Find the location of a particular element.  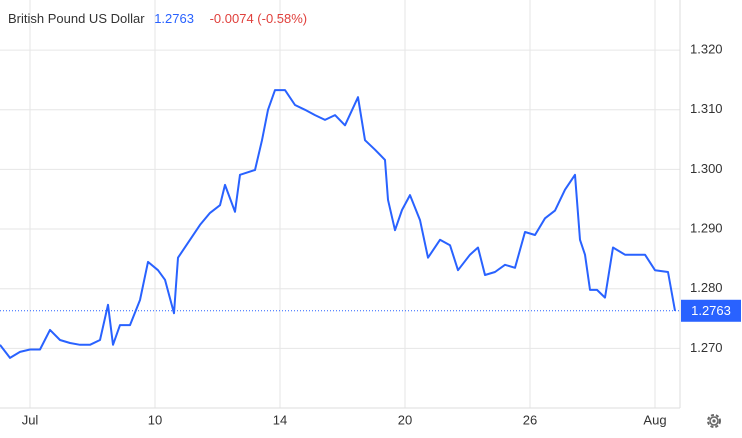

gear-teeth is located at coordinates (714, 421).